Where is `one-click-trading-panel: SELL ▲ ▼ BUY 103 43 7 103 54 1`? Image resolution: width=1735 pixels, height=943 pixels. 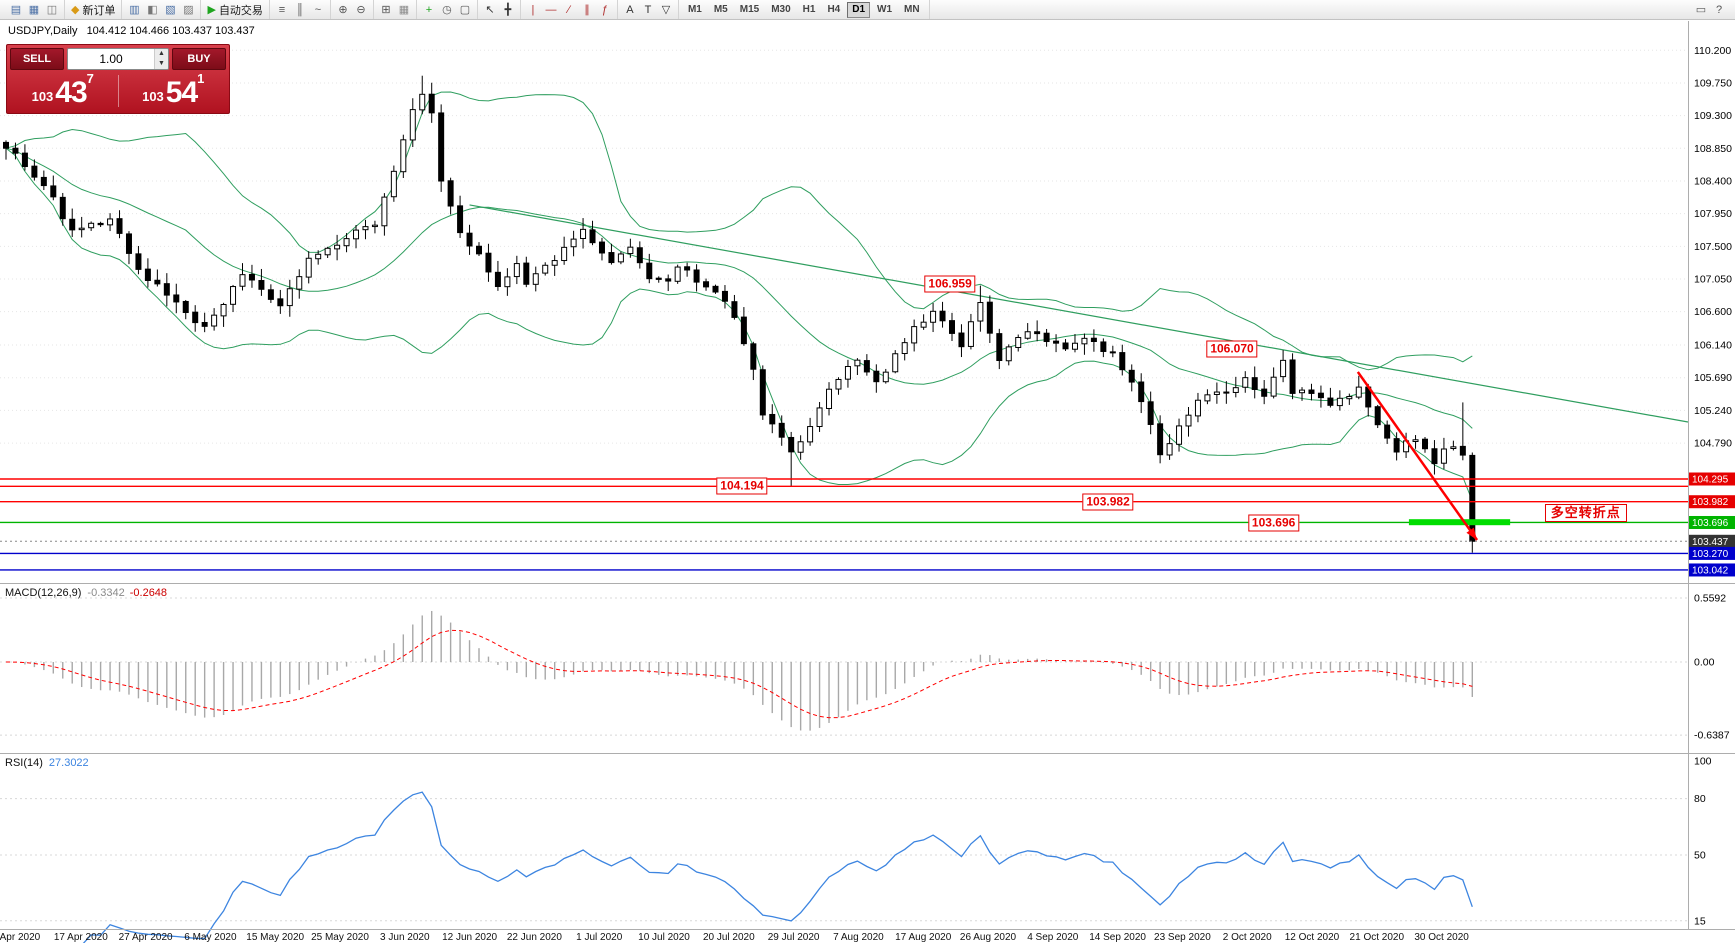
one-click-trading-panel: SELL ▲ ▼ BUY 103 43 7 103 54 1 is located at coordinates (118, 79).